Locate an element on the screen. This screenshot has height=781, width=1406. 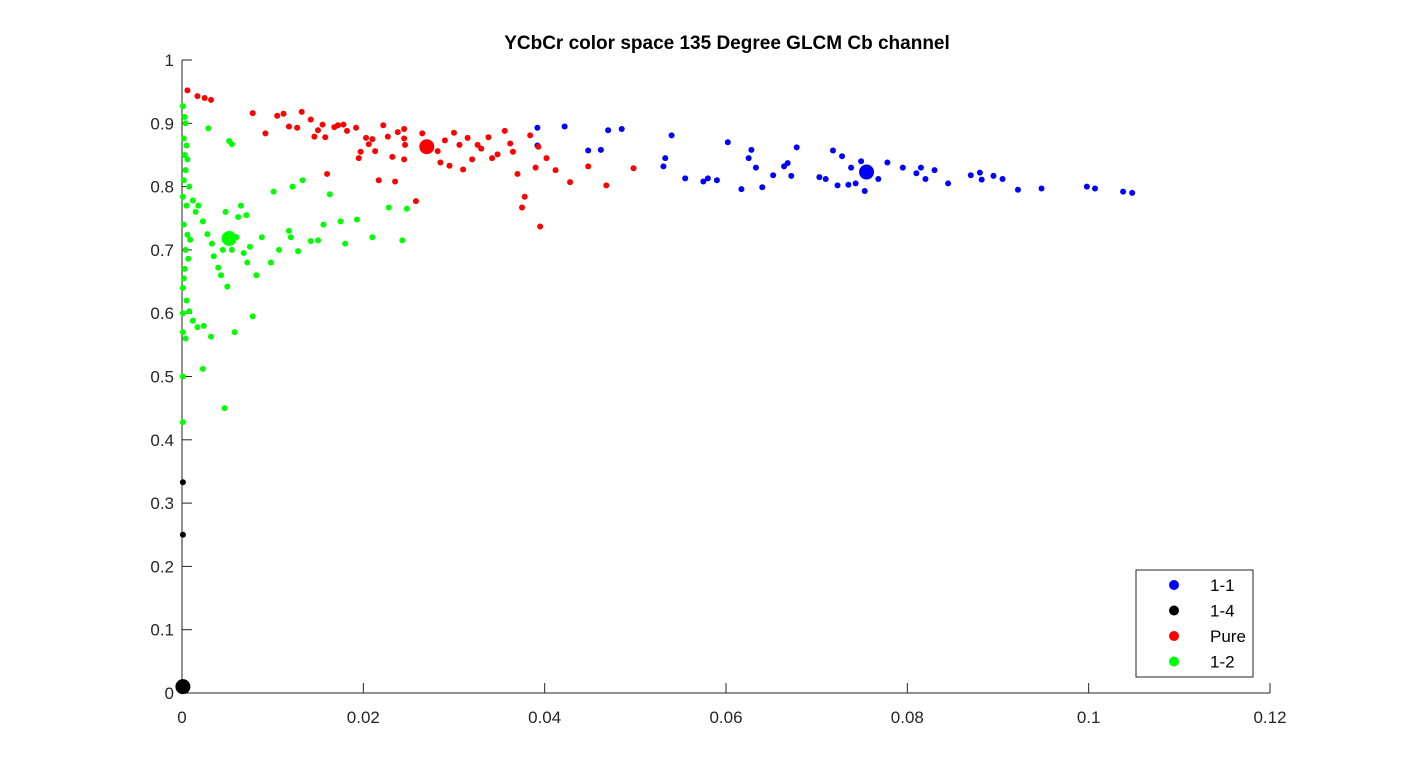
x-tick-label: 0.04 is located at coordinates (544, 717).